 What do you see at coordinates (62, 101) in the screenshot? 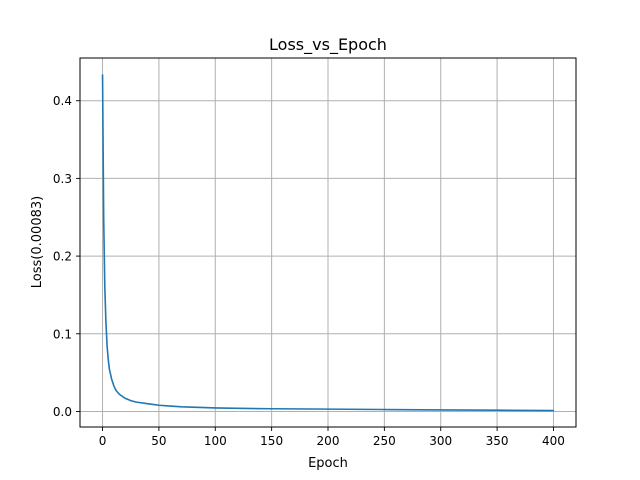
I see `y-tick-label: 0.4` at bounding box center [62, 101].